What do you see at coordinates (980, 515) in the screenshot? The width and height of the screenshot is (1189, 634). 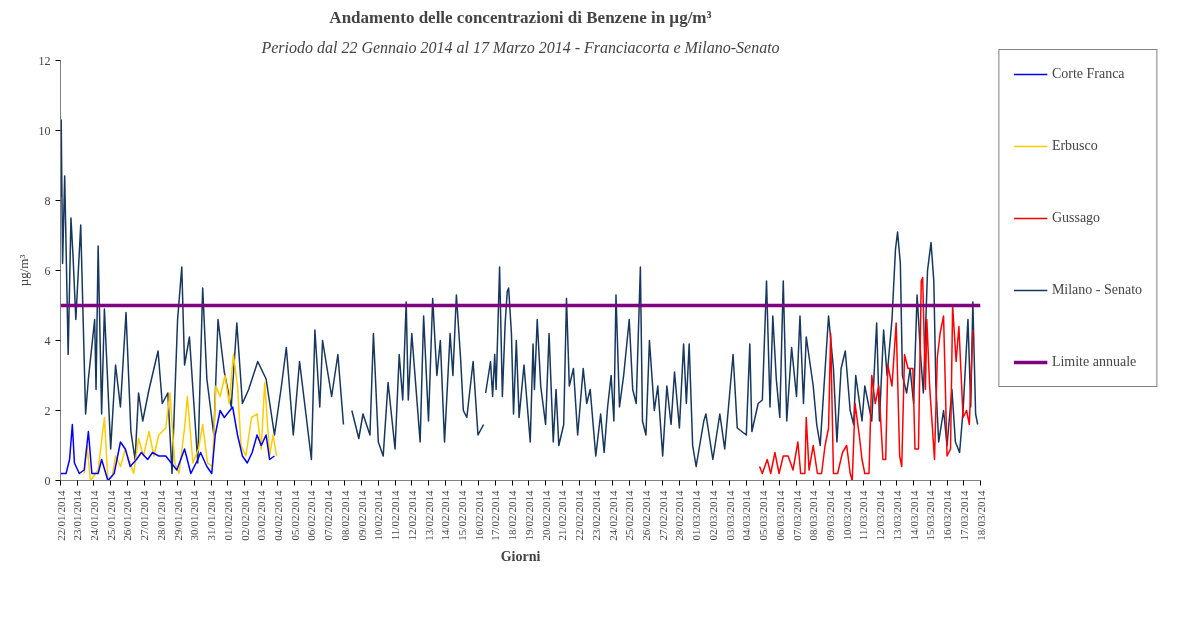 I see `x-tick-label: 18/03/2014` at bounding box center [980, 515].